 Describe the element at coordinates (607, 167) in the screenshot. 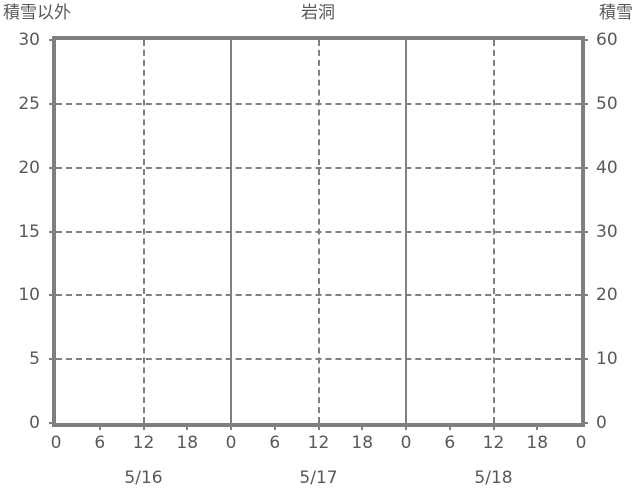

I see `right-axis-tick-label: 40` at that location.